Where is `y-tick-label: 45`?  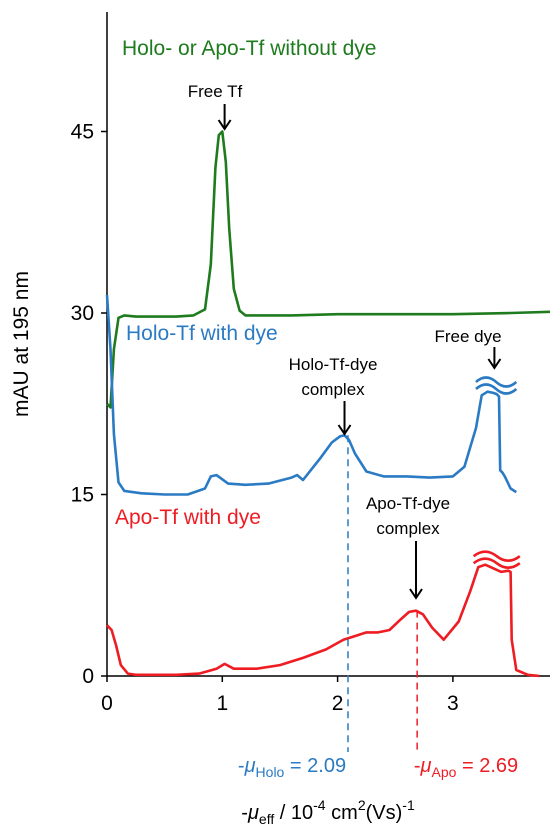
y-tick-label: 45 is located at coordinates (82, 132).